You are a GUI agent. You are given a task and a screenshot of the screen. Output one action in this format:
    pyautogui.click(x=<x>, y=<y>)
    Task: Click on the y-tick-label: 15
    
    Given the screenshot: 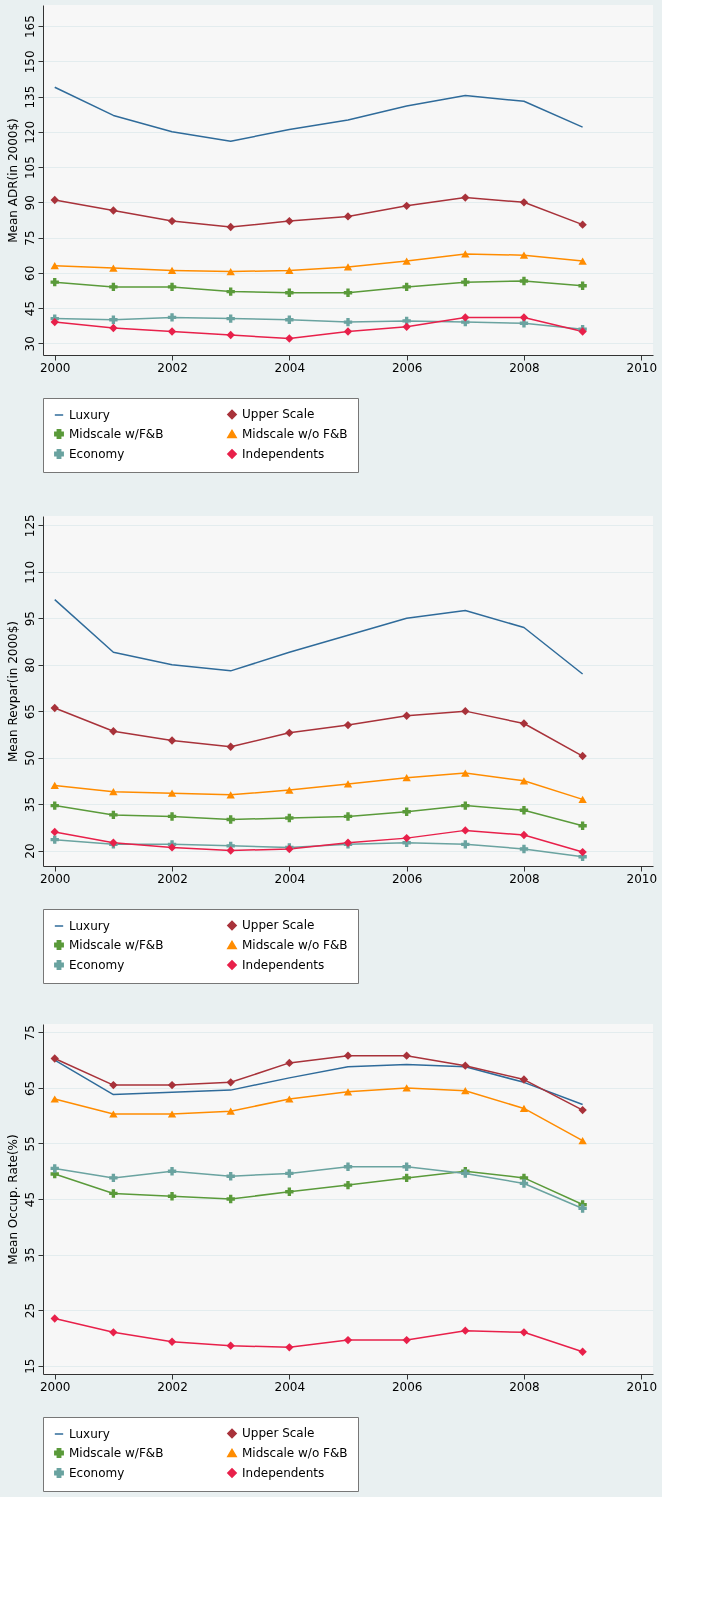 What is the action you would take?
    pyautogui.click(x=29, y=1366)
    